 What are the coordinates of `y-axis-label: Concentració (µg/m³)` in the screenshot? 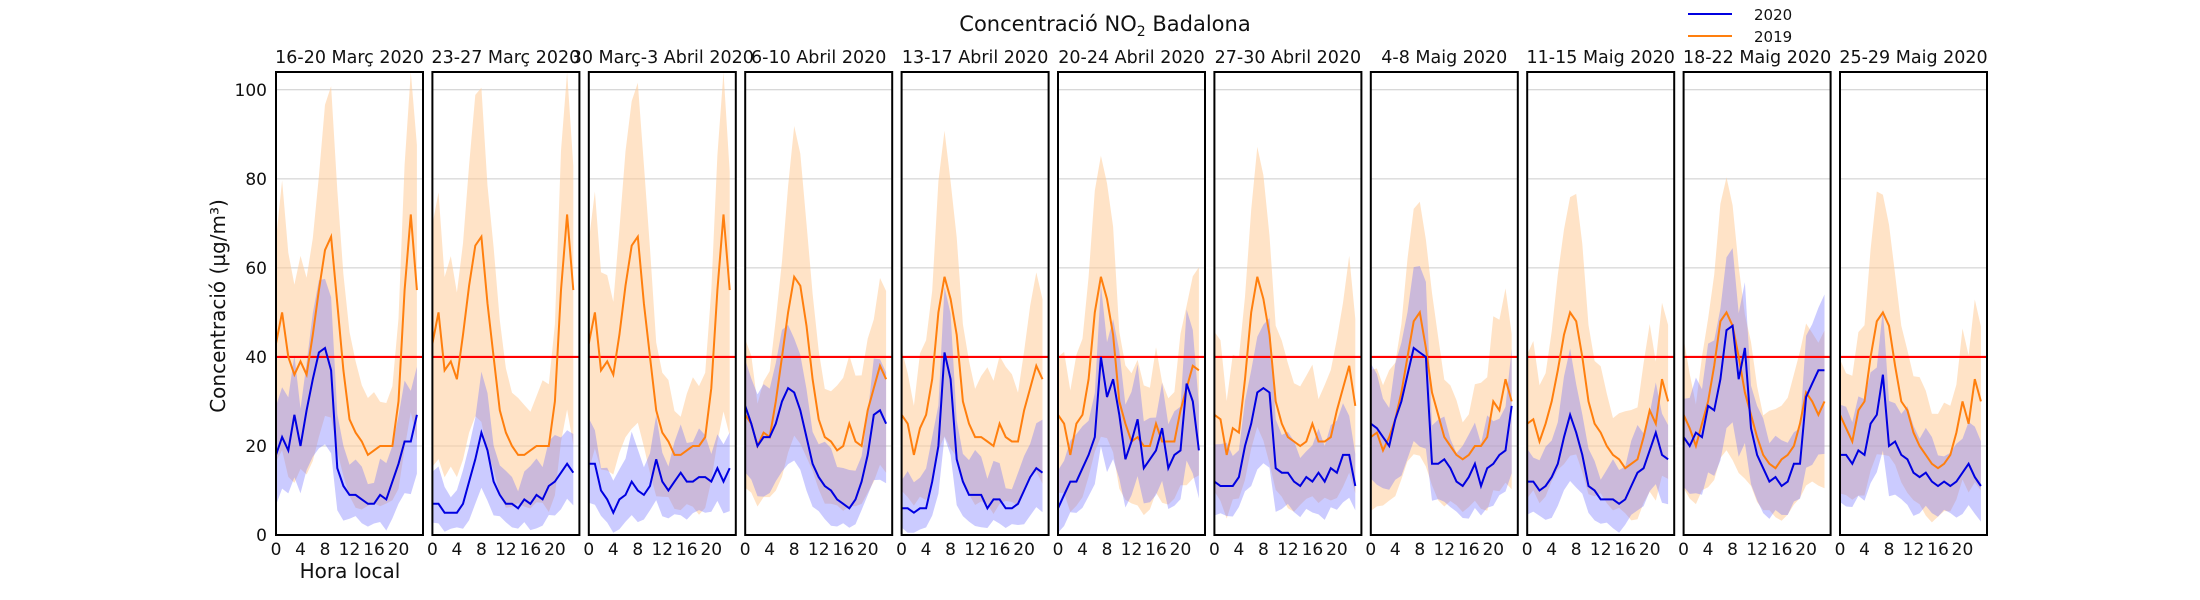 It's located at (218, 306).